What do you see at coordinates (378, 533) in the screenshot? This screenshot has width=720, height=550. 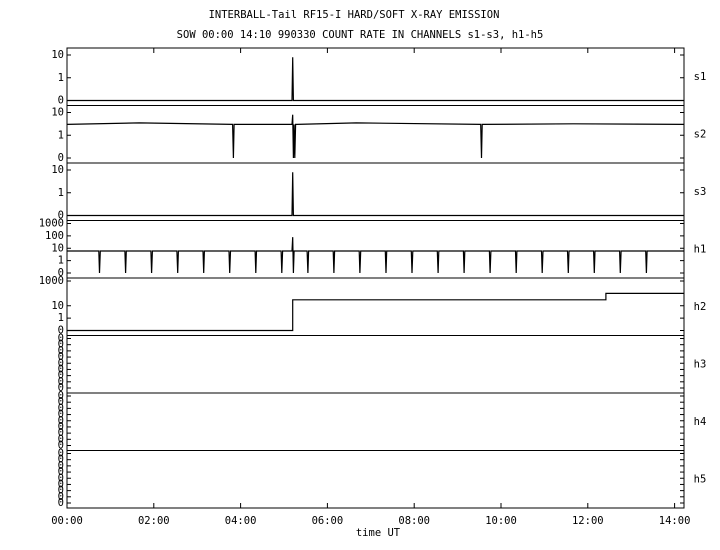 I see `x-axis-label: time UT` at bounding box center [378, 533].